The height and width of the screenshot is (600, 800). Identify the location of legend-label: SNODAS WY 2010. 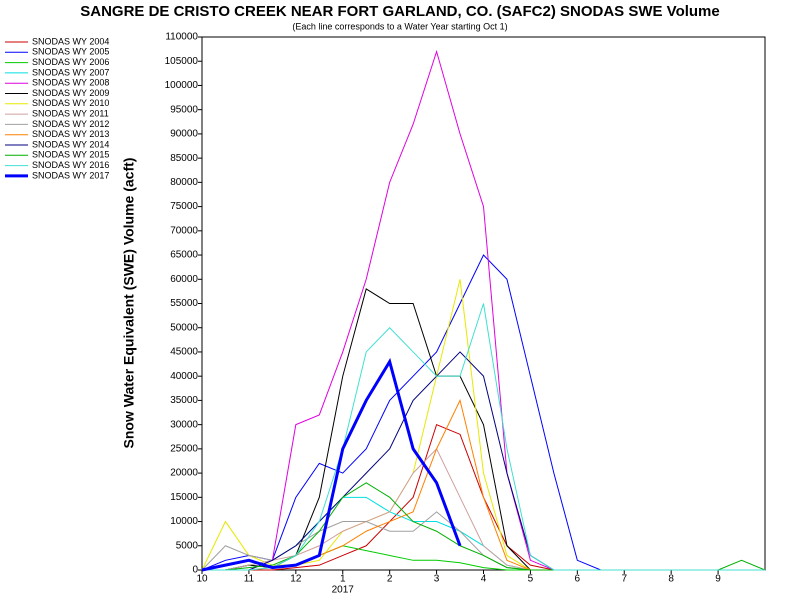
(70, 103).